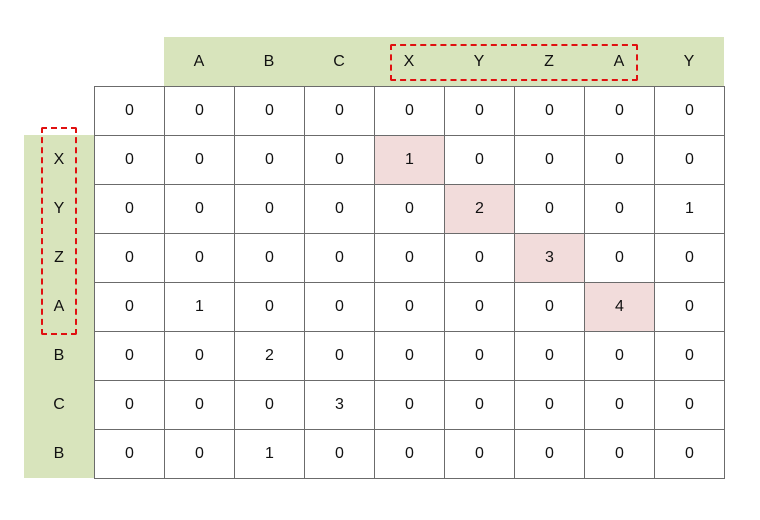 The height and width of the screenshot is (520, 760). What do you see at coordinates (269, 356) in the screenshot?
I see `matrix-cell: 2` at bounding box center [269, 356].